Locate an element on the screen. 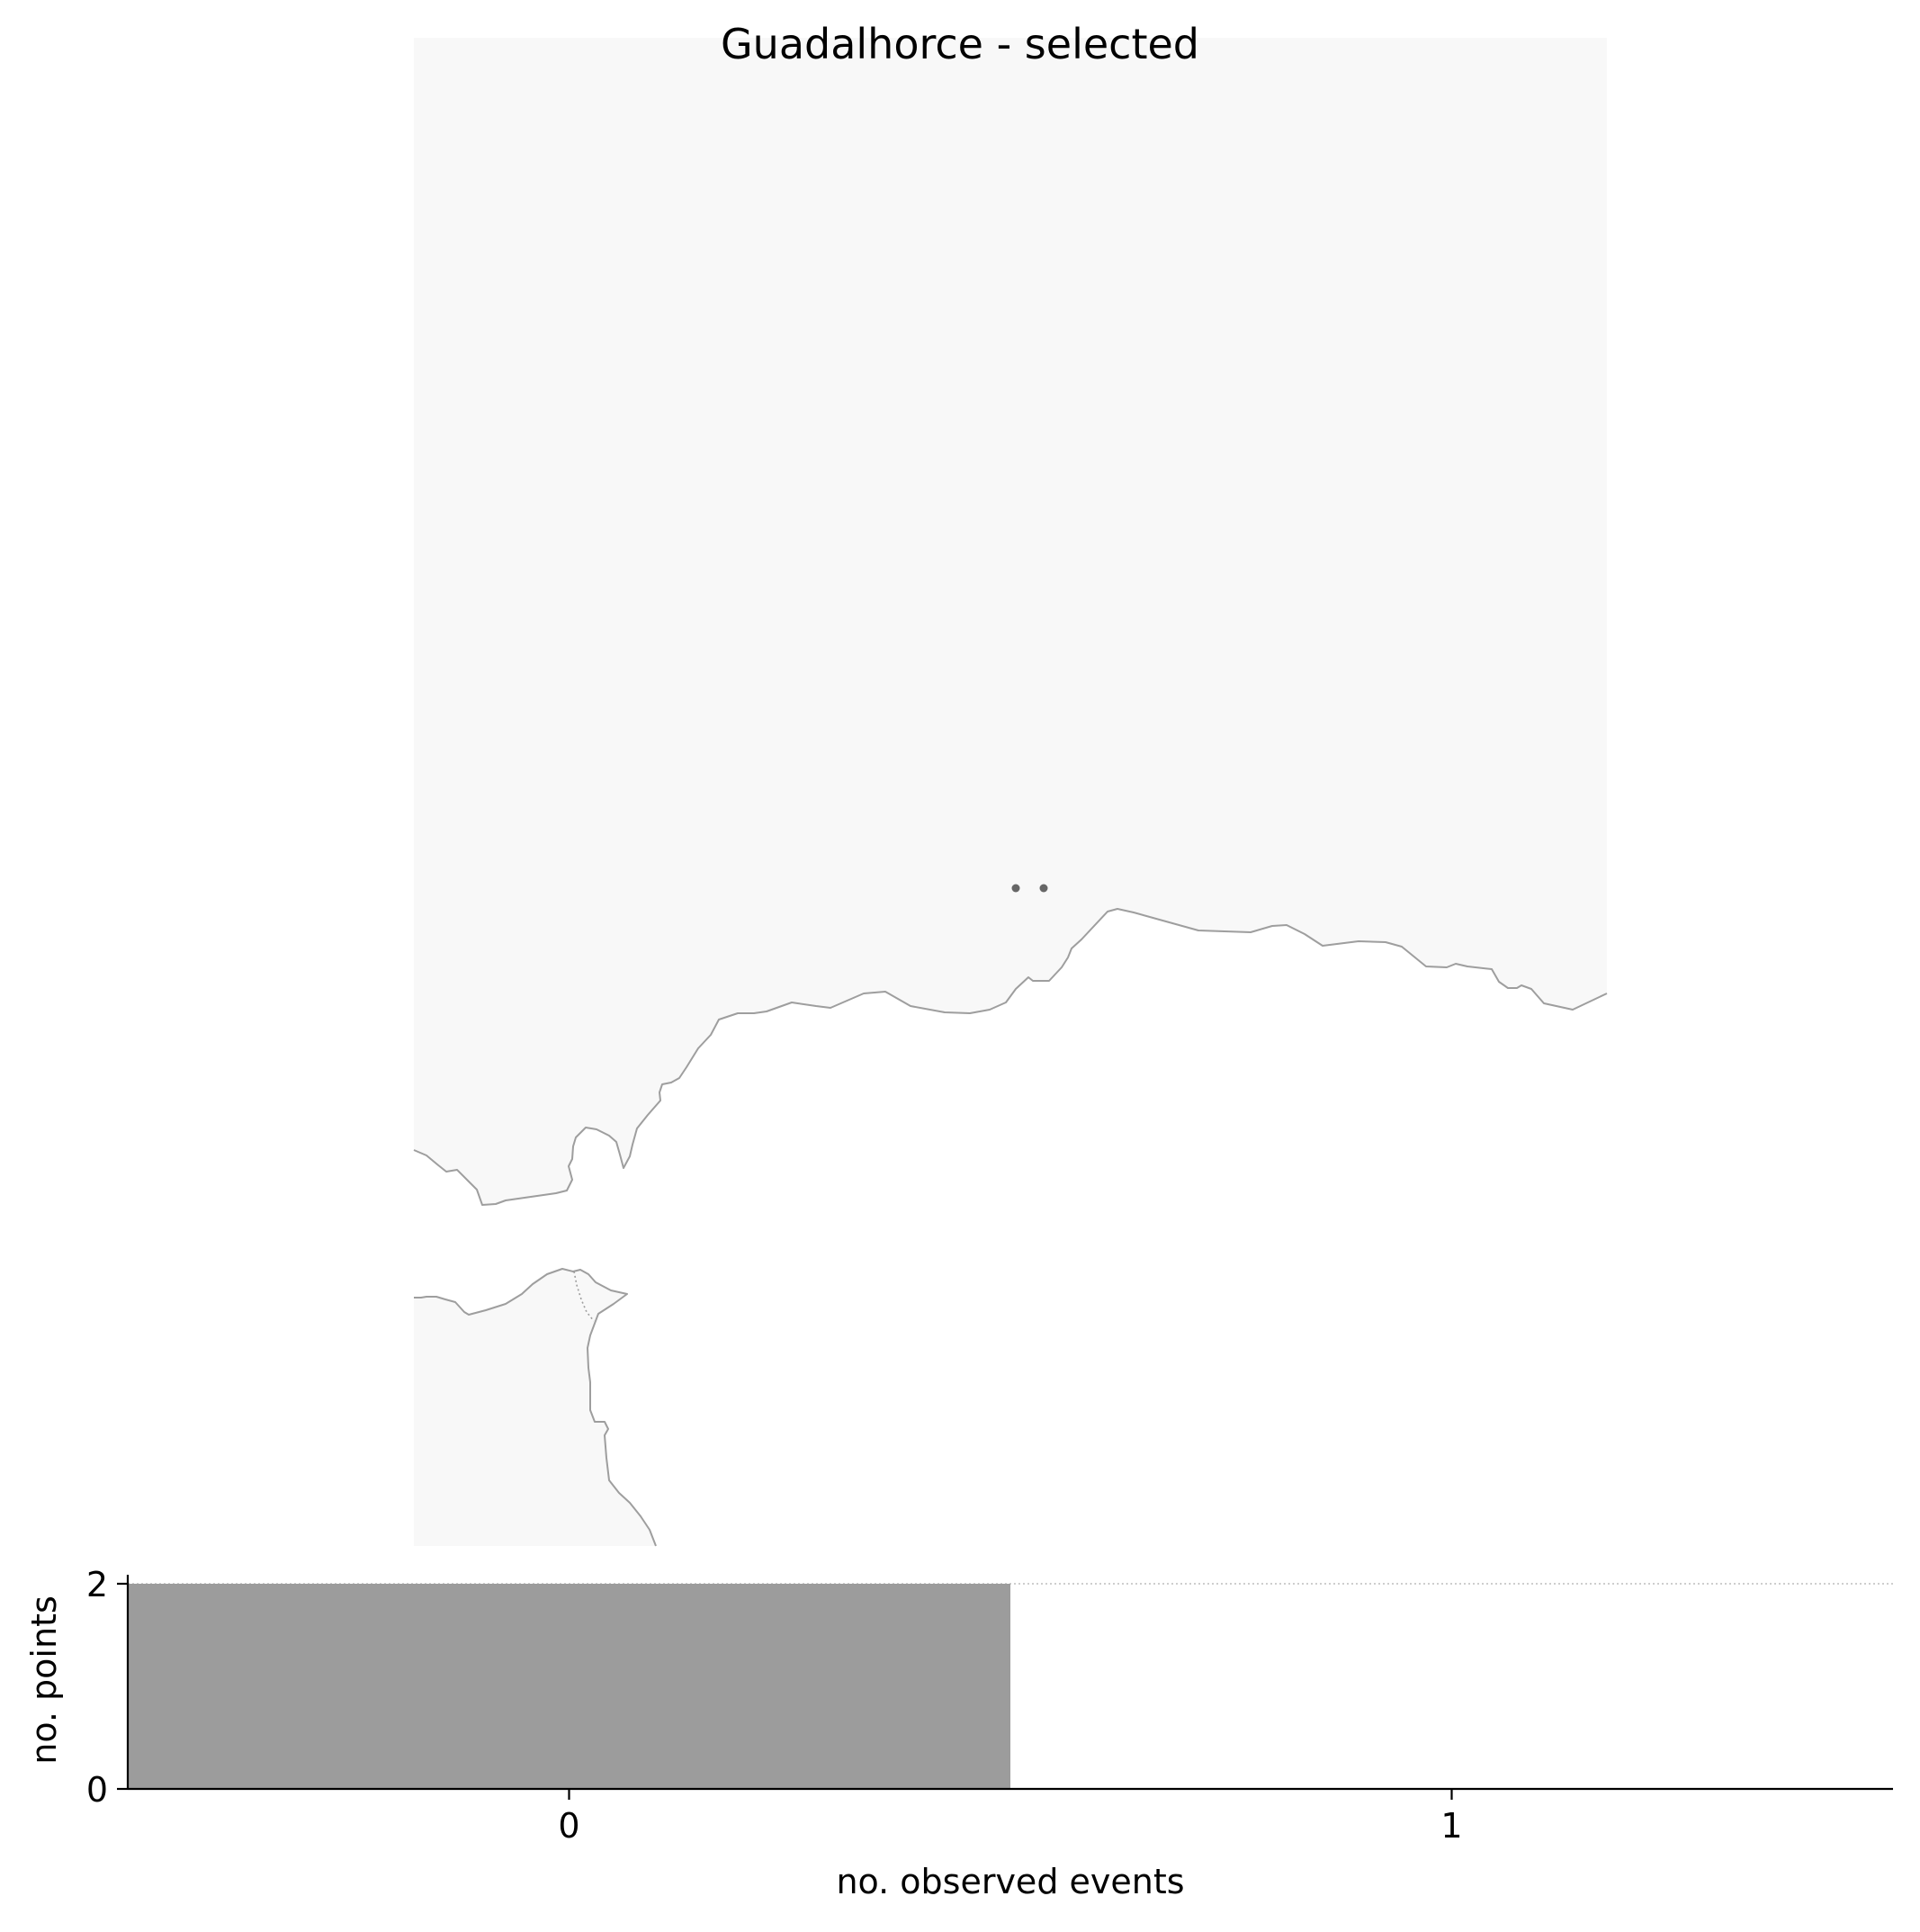  y-tick-label: 2 is located at coordinates (97, 1584).